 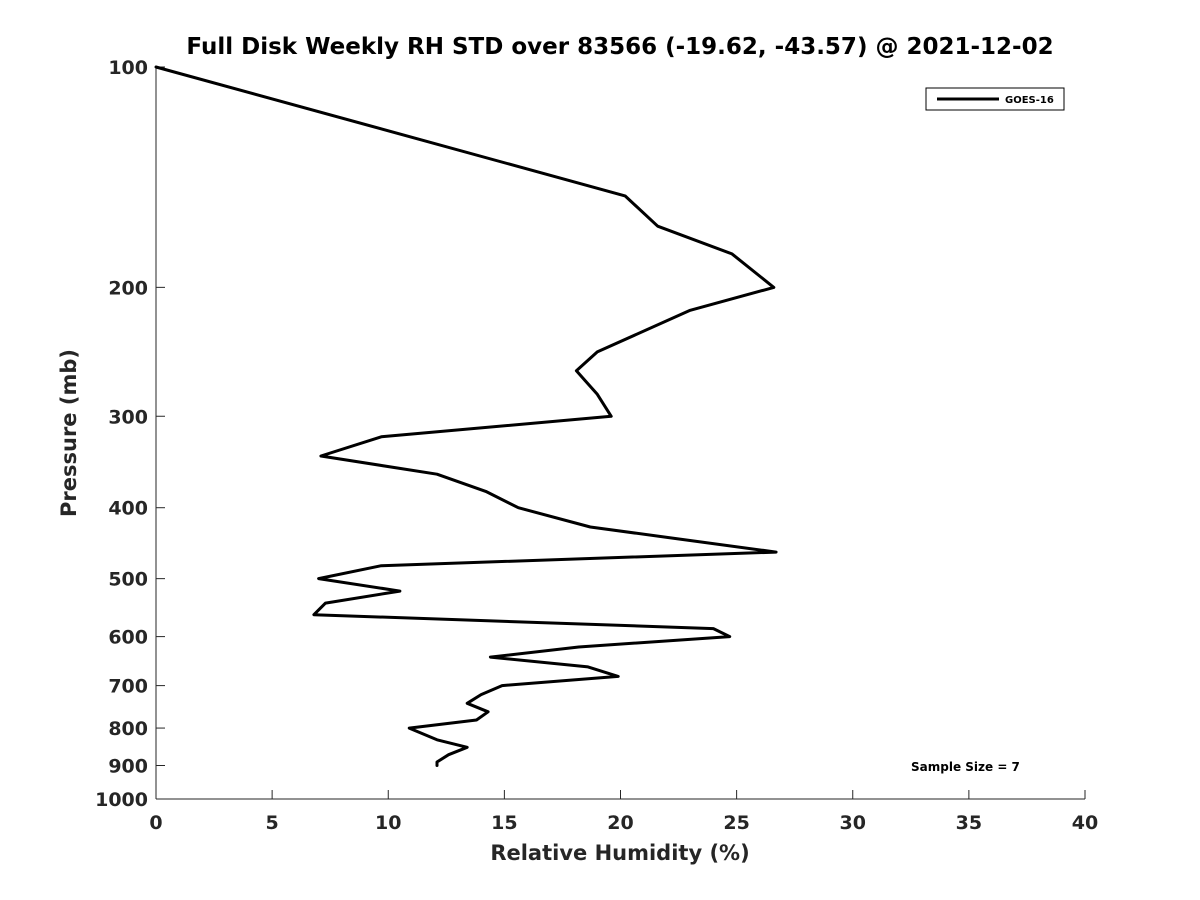 I want to click on x-ticks: 0 5 10 15 20 25 30 35 40, so click(x=623, y=812).